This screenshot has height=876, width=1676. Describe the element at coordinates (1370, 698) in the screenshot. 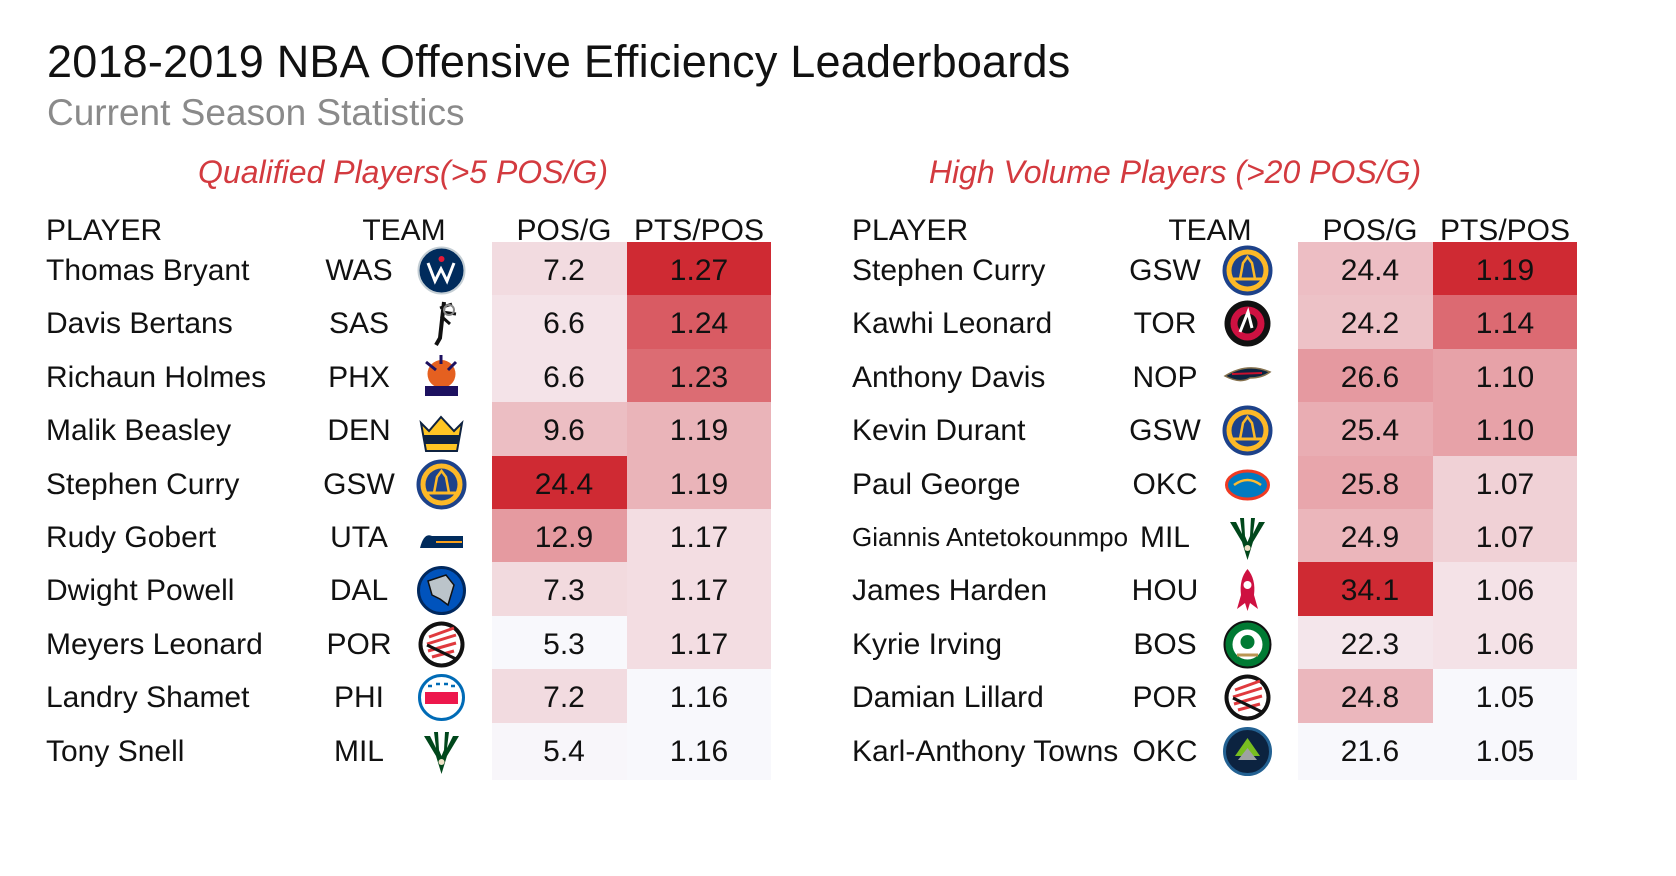

I see `pos-per-game-cell: 24.8` at that location.